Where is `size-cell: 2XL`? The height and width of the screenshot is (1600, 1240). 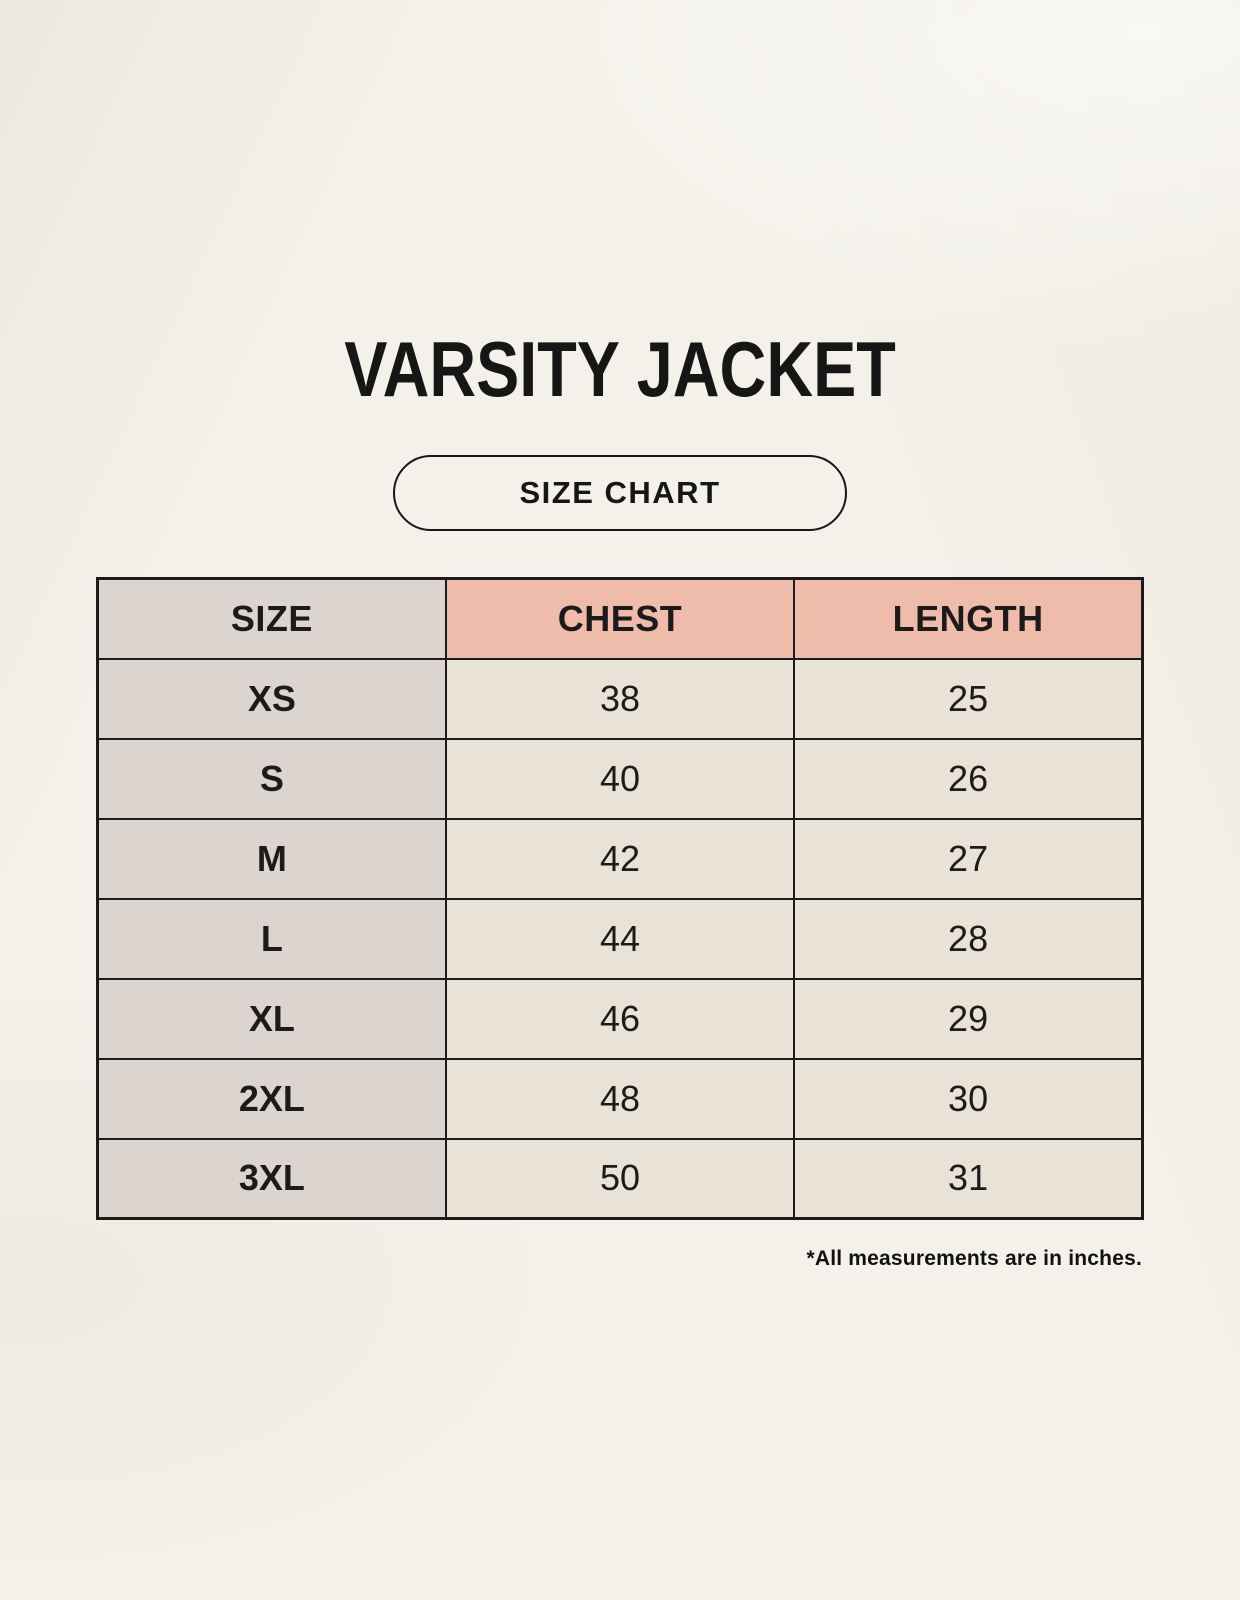 size-cell: 2XL is located at coordinates (271, 1098).